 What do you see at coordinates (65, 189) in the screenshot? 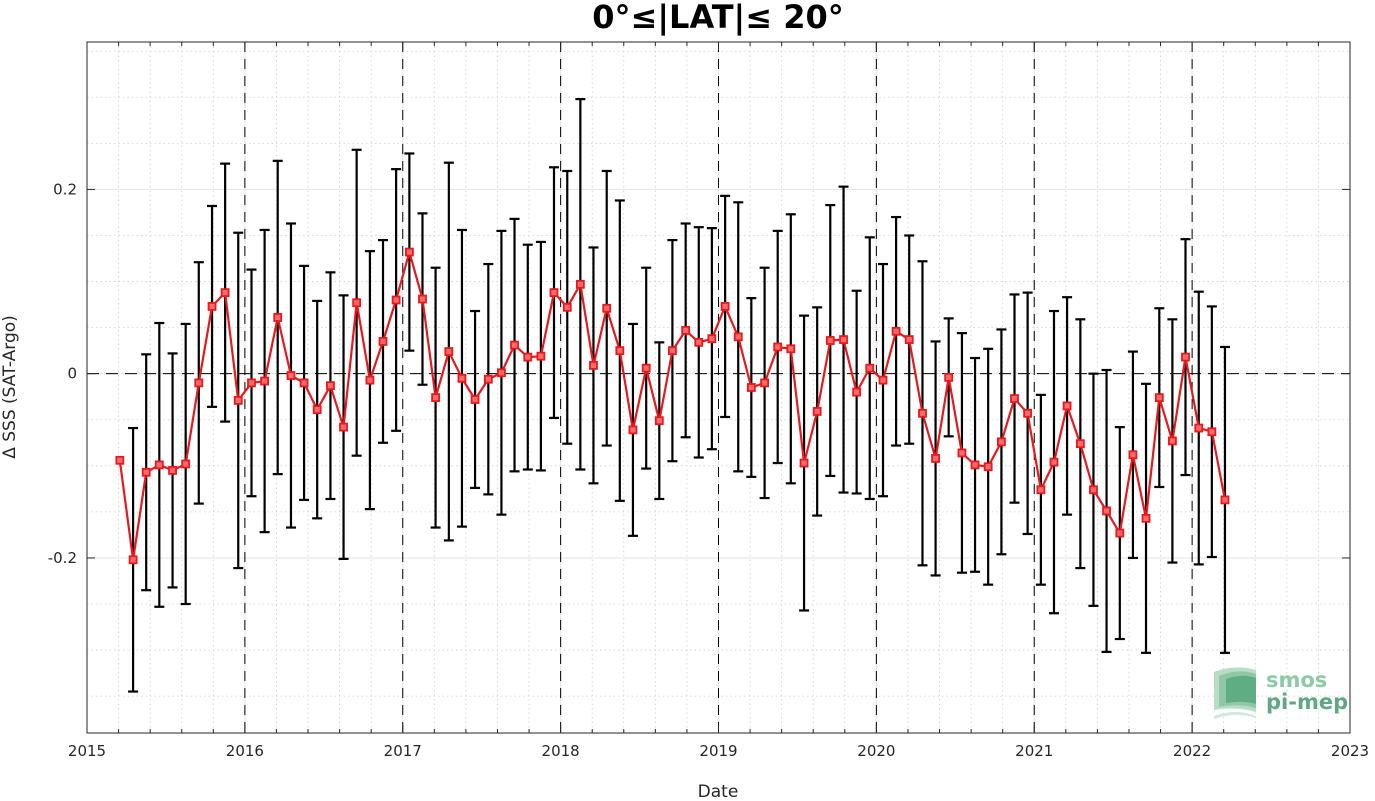
I see `y-tick-label: 0.2` at bounding box center [65, 189].